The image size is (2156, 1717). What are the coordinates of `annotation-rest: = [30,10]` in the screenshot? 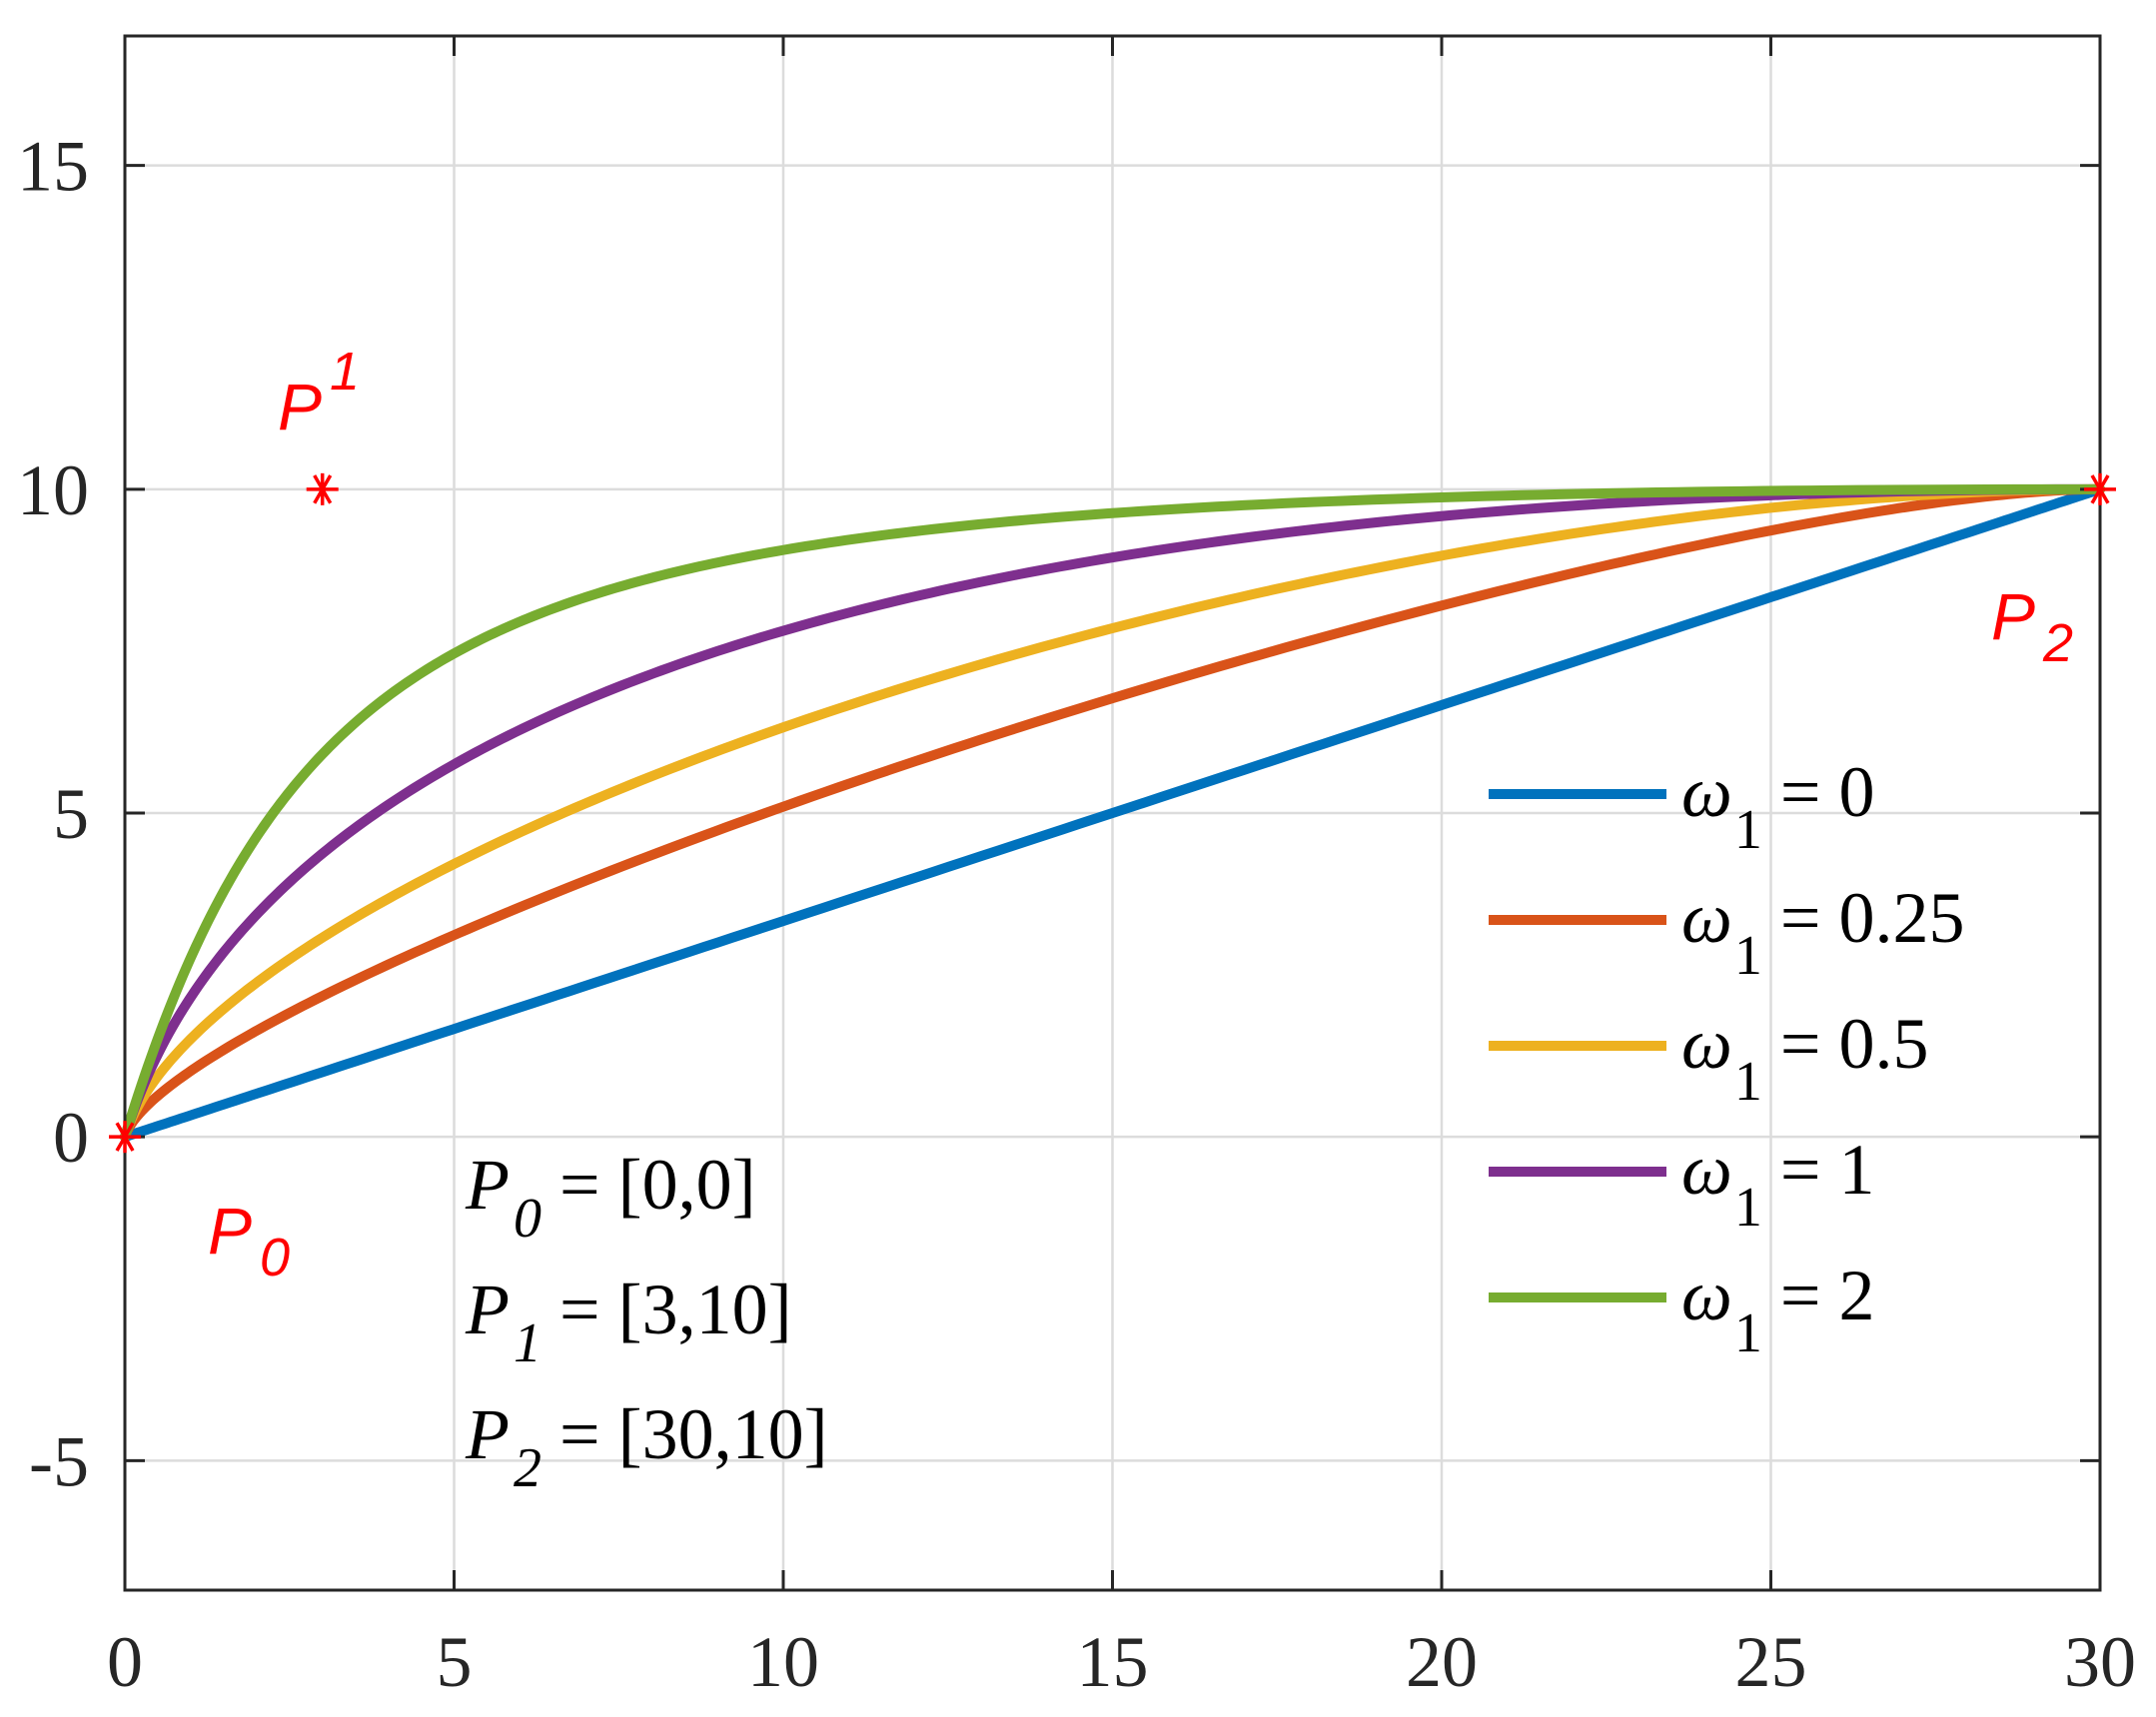 It's located at (684, 1434).